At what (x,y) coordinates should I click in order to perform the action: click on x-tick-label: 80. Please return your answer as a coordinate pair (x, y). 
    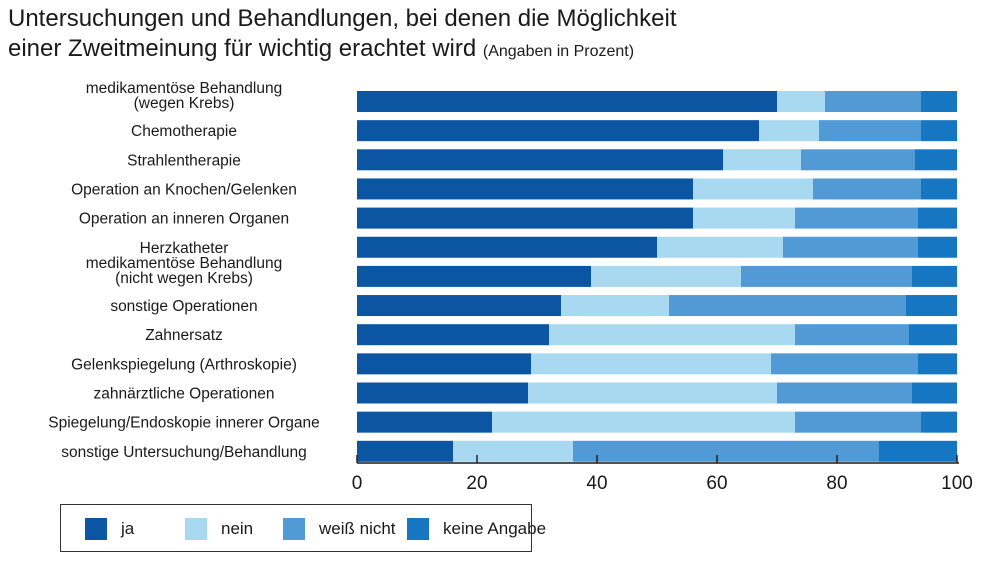
    Looking at the image, I should click on (836, 483).